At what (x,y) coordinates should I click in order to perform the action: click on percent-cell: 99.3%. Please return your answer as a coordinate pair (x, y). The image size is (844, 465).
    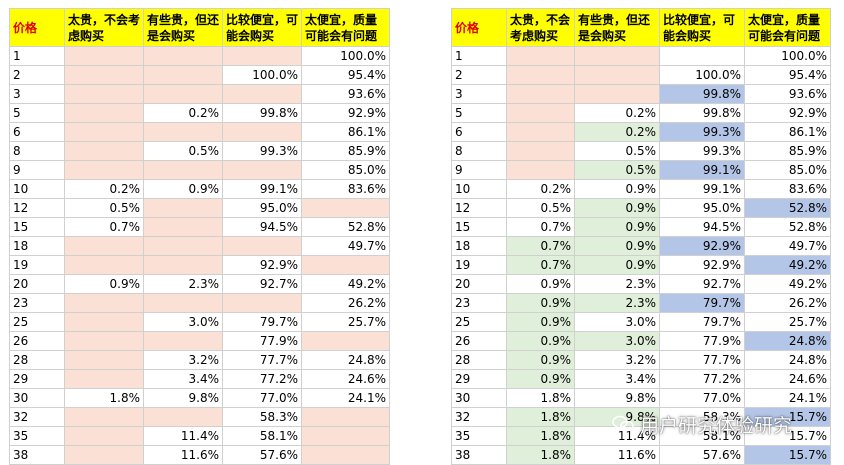
    Looking at the image, I should click on (262, 151).